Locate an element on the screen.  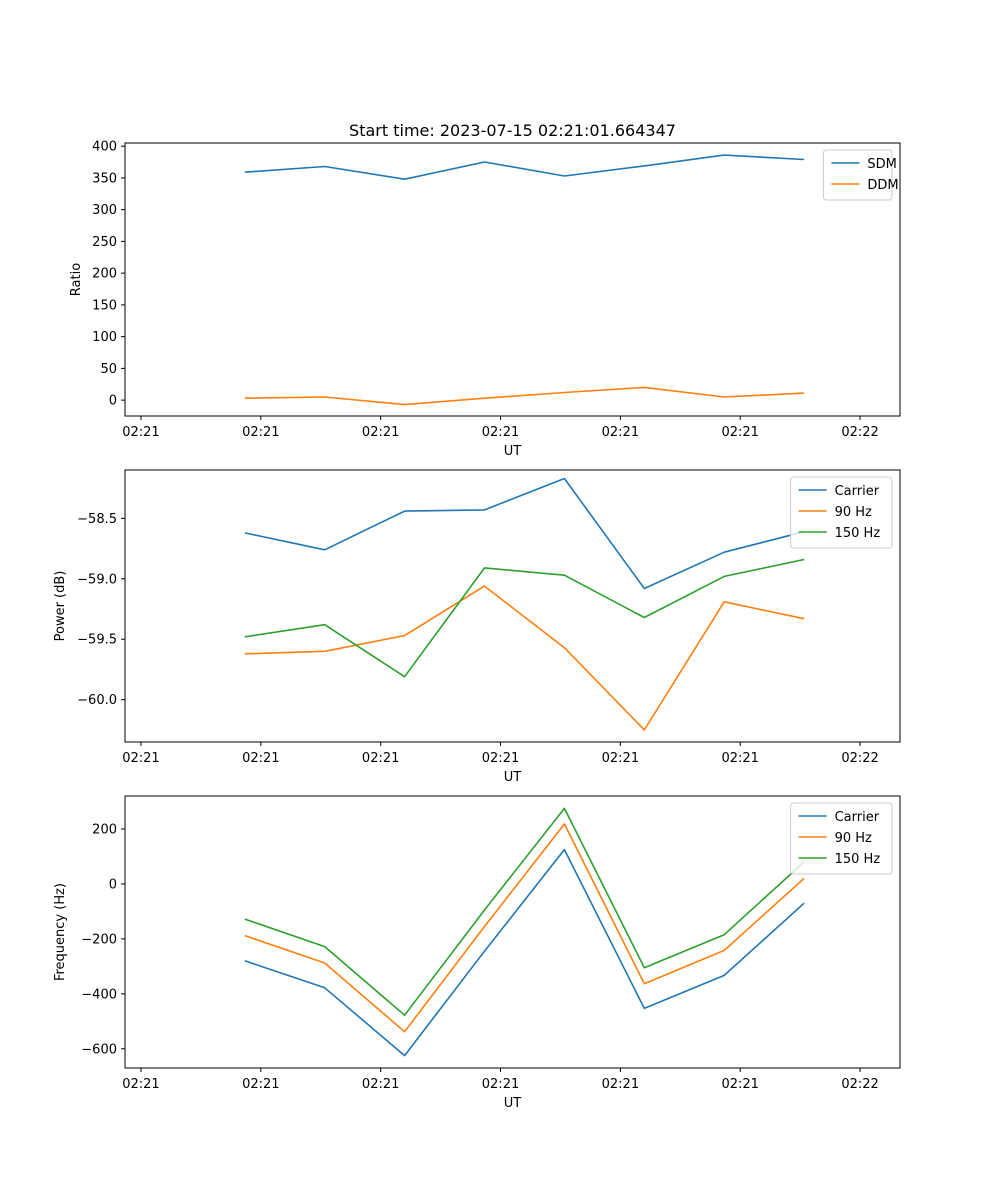
legend-label: SDM is located at coordinates (881, 164).